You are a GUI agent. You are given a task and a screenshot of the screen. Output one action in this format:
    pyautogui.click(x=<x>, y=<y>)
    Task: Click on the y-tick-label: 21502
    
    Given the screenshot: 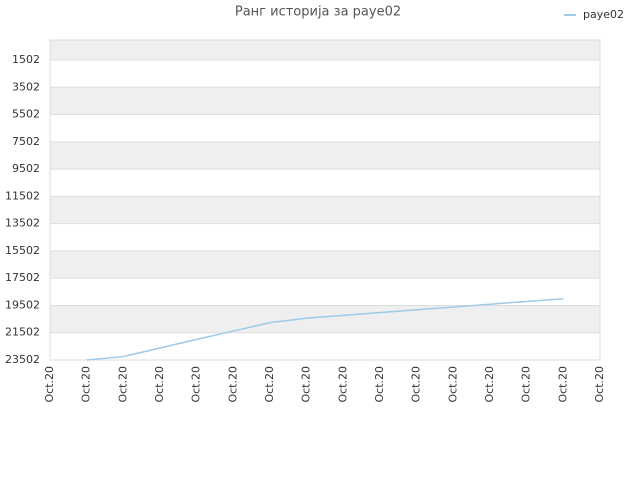 What is the action you would take?
    pyautogui.click(x=22, y=332)
    